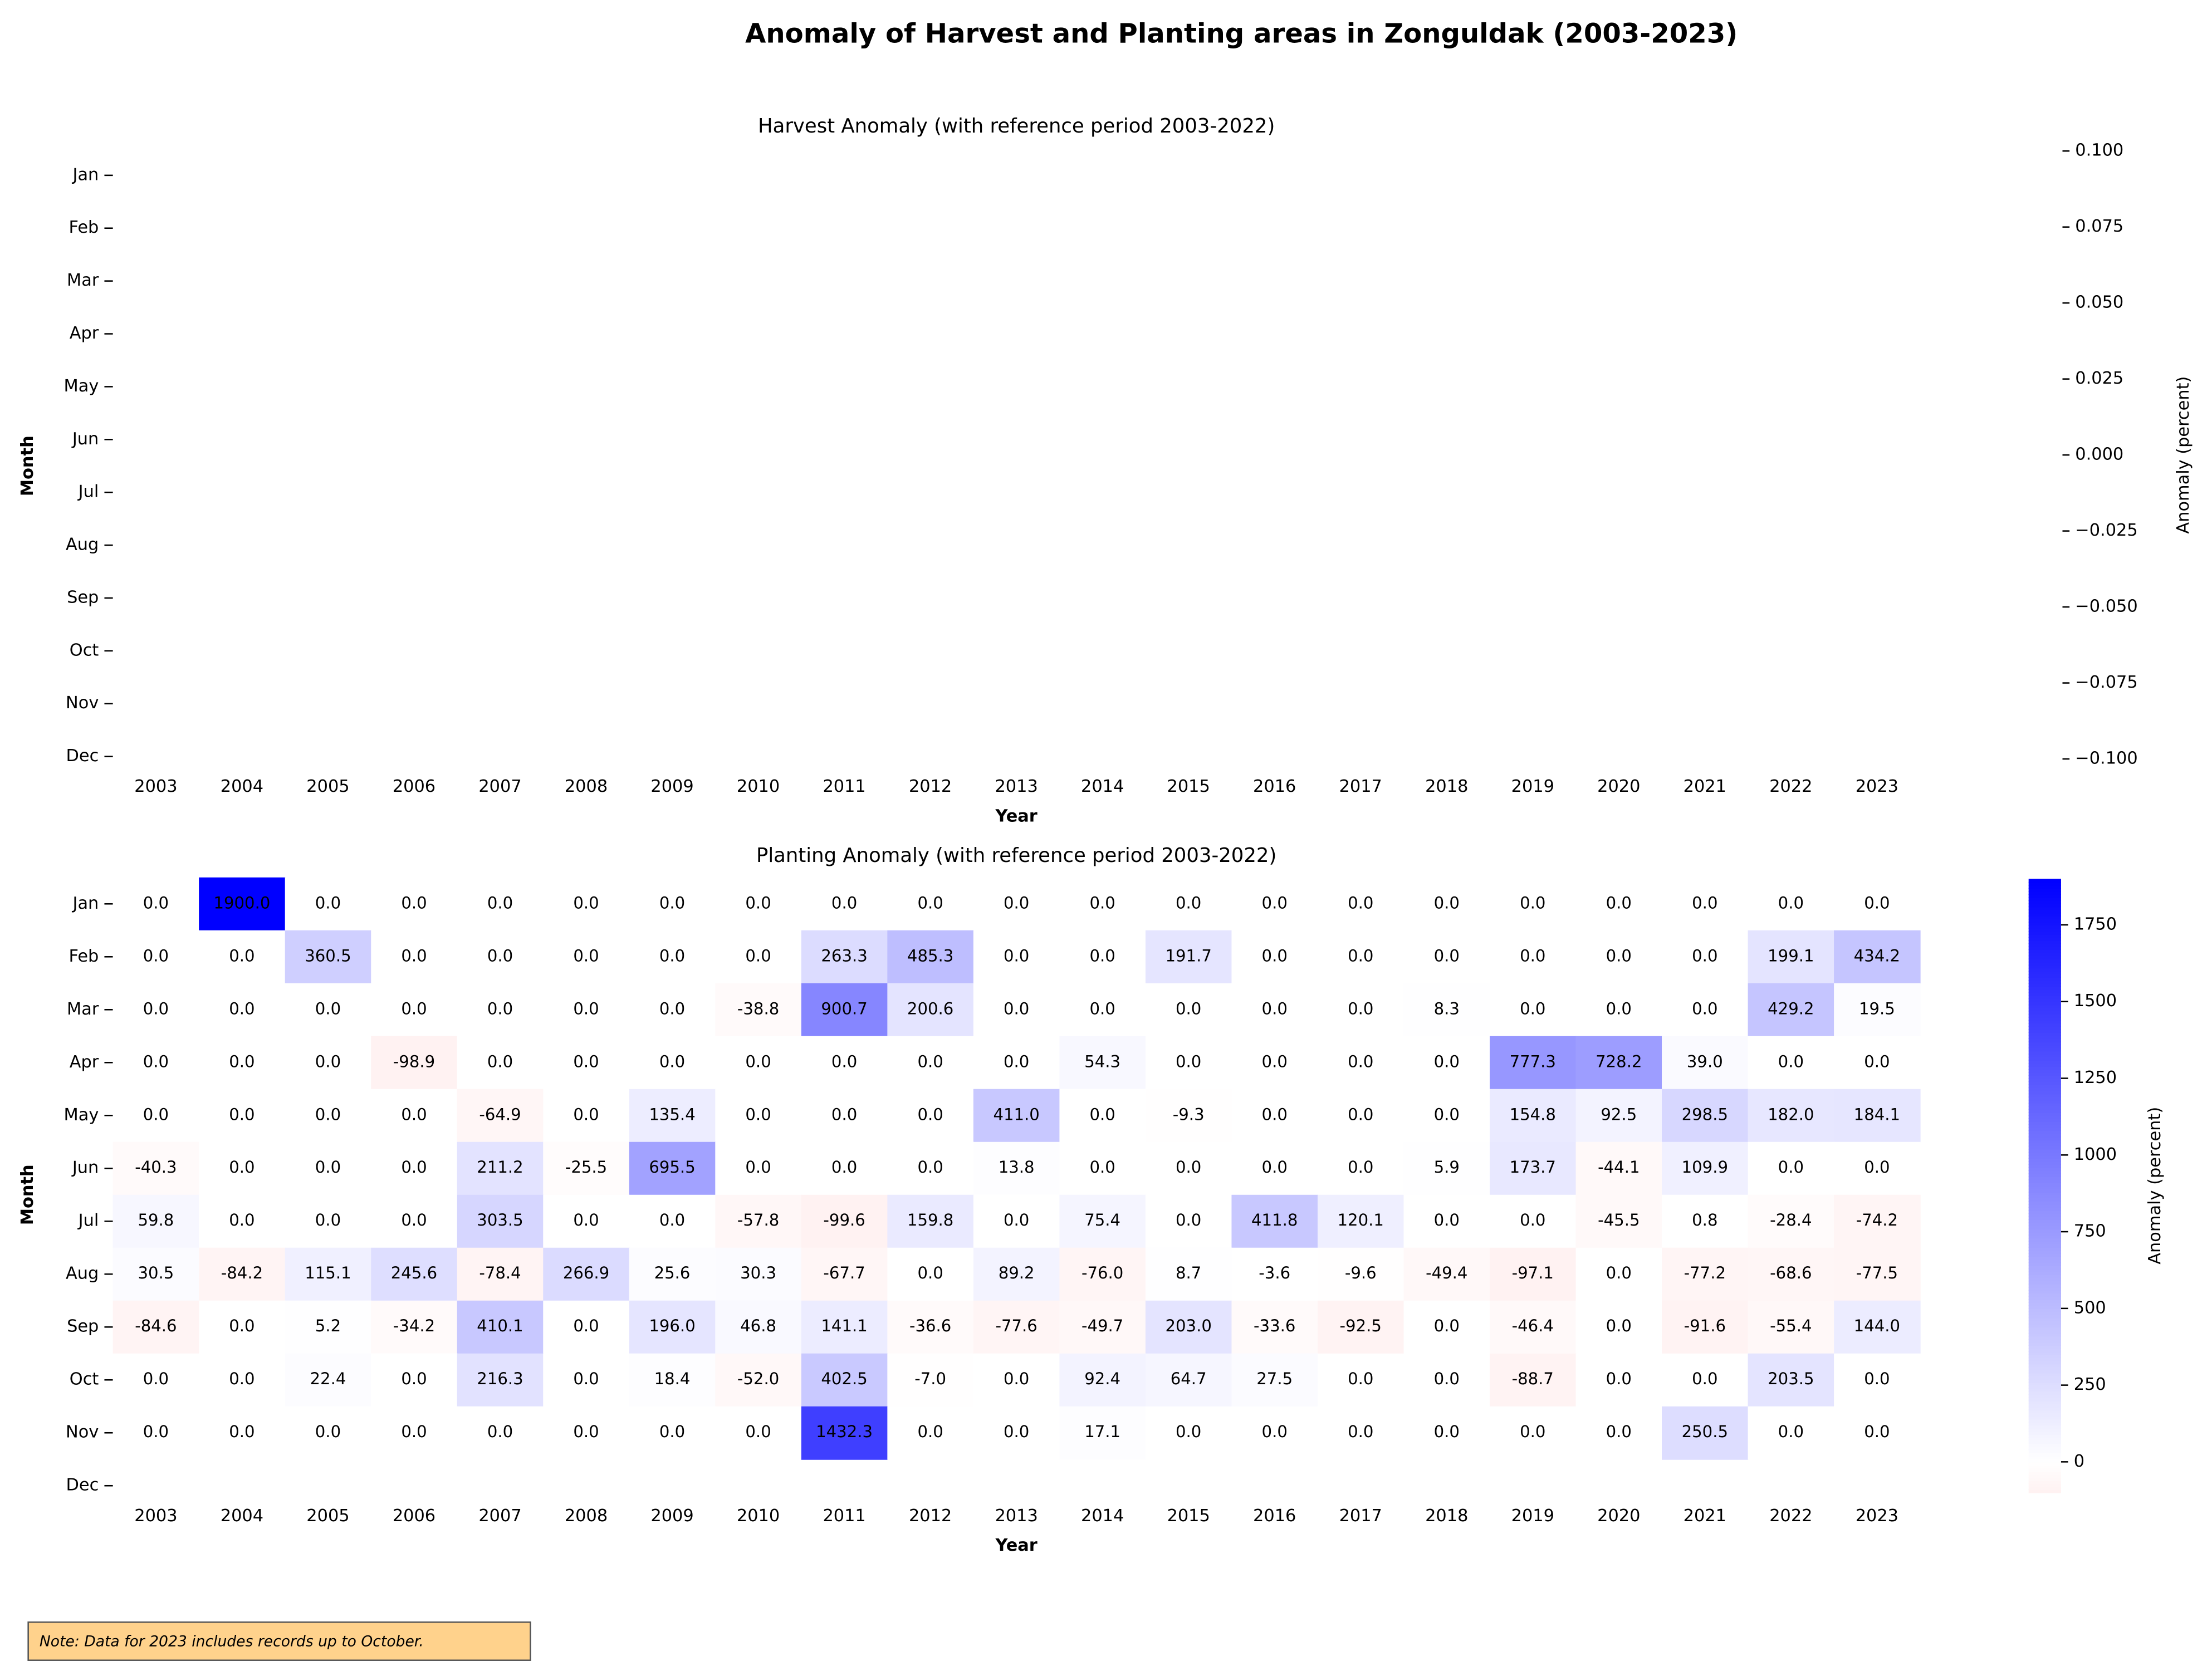 This screenshot has height=1666, width=2212. Describe the element at coordinates (671, 1516) in the screenshot. I see `x-tick-label: 2009` at that location.